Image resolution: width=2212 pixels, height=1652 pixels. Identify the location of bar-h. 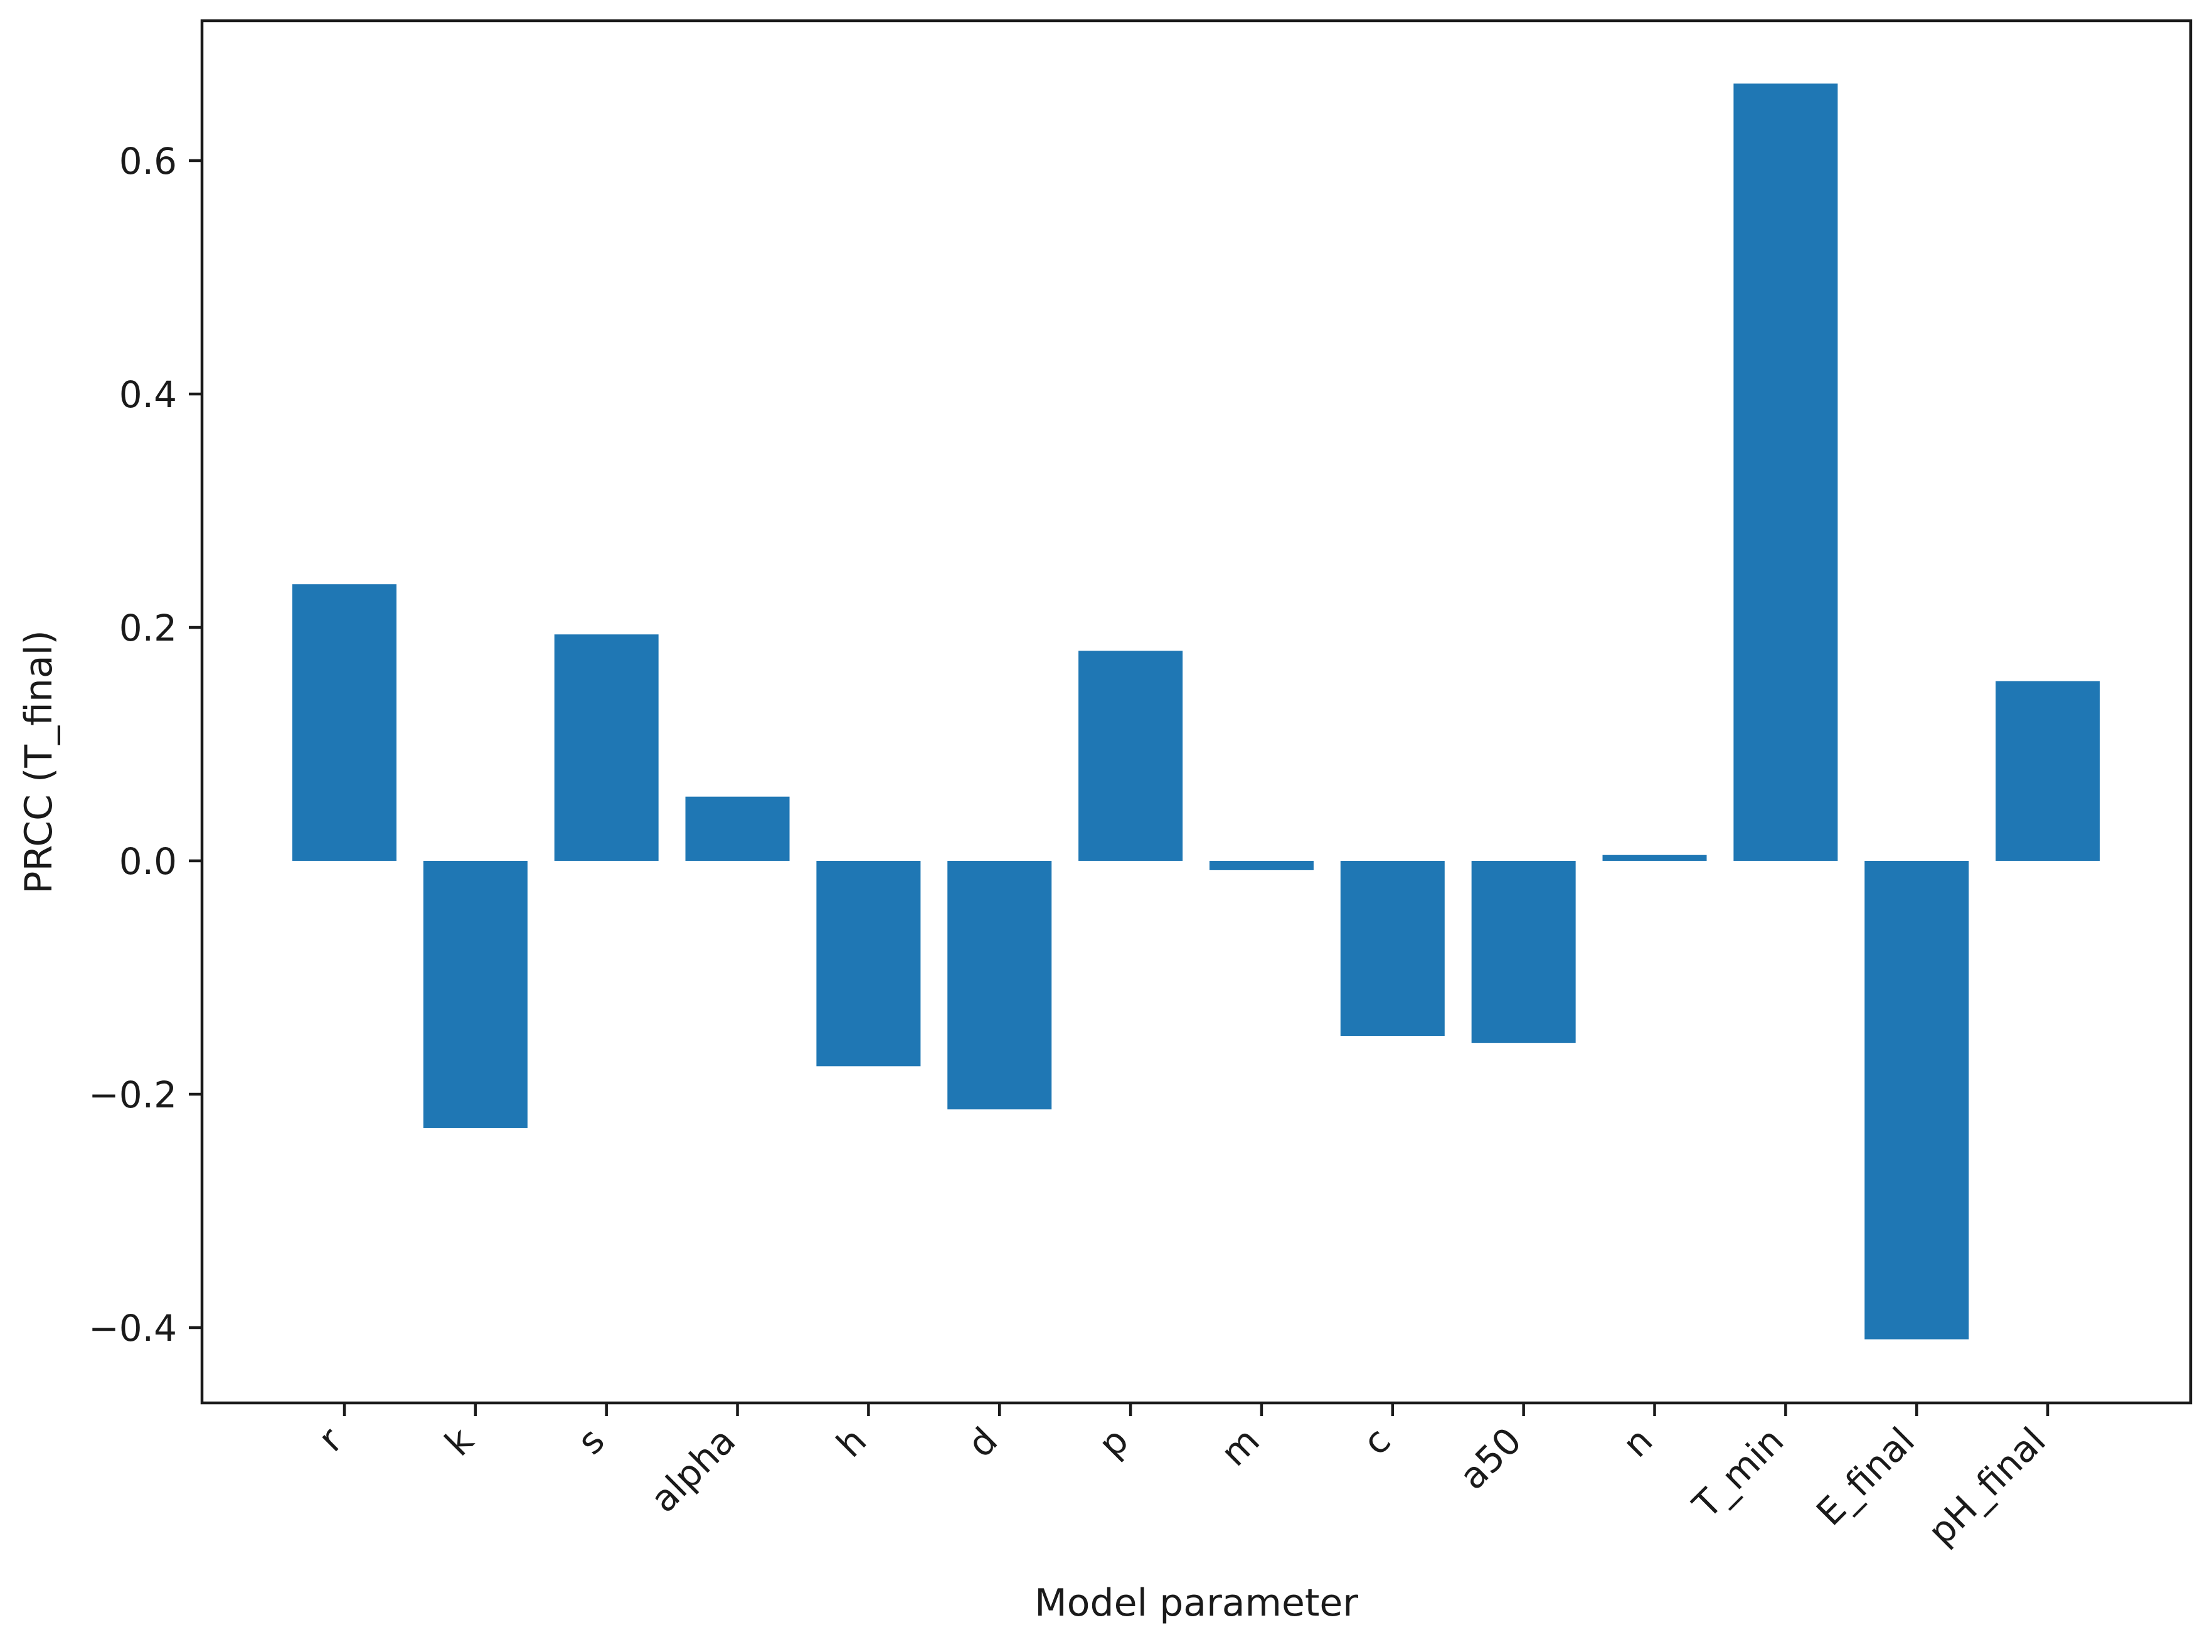
(868, 964).